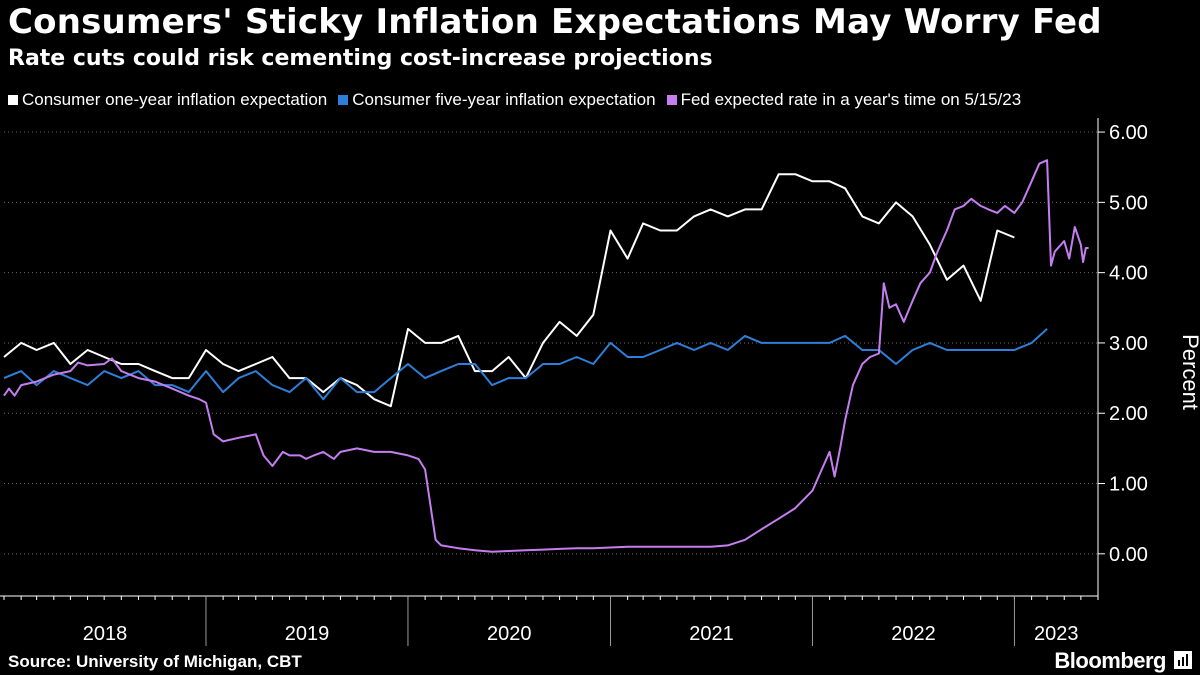 This screenshot has height=675, width=1200. What do you see at coordinates (711, 634) in the screenshot?
I see `x-tick-label: 2021` at bounding box center [711, 634].